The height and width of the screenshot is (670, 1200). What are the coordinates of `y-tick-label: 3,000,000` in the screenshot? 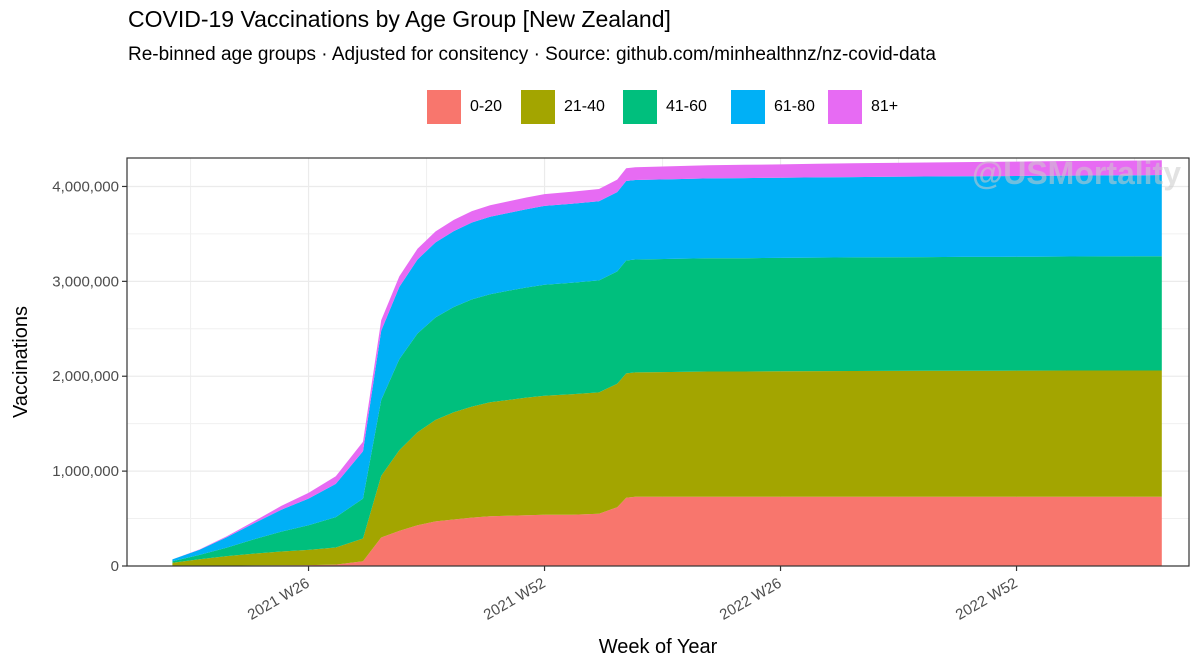 It's located at (85, 281).